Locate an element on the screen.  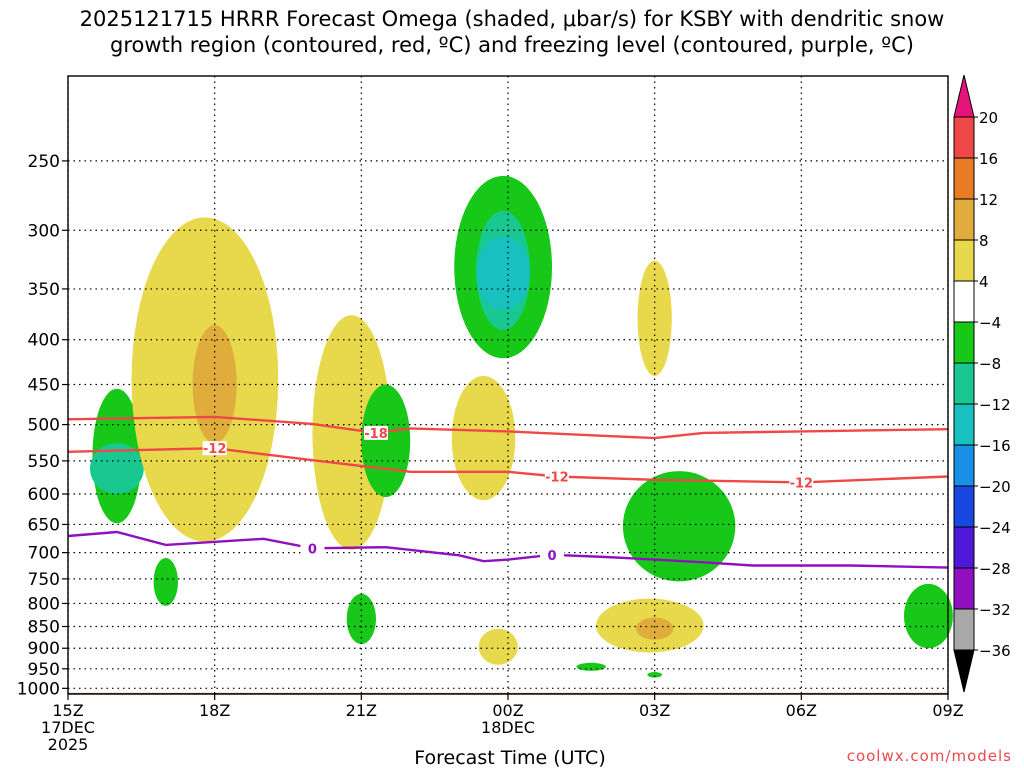
contour-label-1-0: -12 is located at coordinates (215, 449).